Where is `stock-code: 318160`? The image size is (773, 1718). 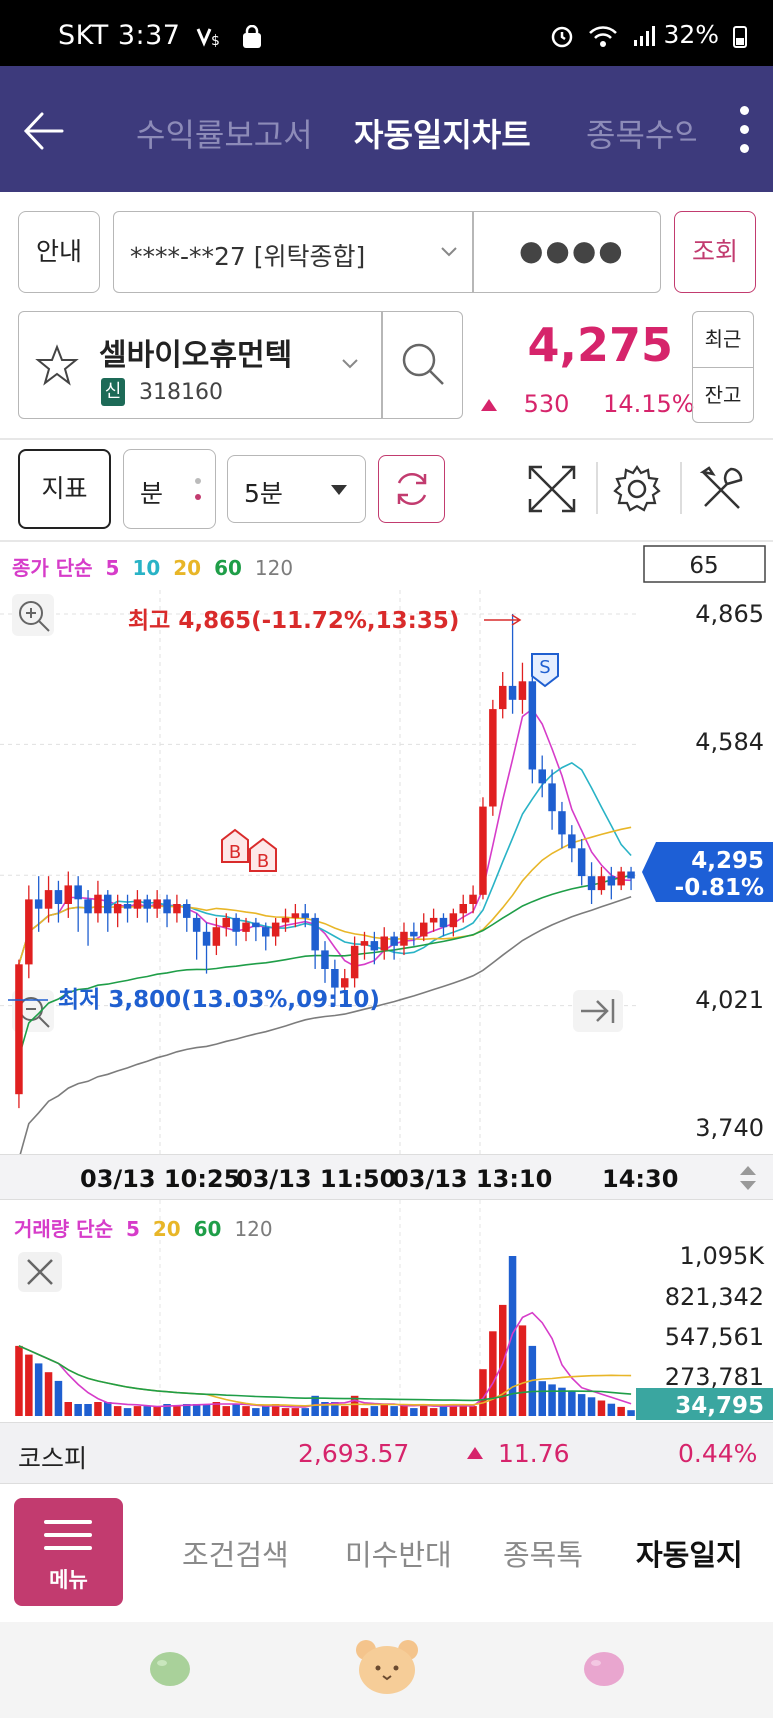
stock-code: 318160 is located at coordinates (181, 392).